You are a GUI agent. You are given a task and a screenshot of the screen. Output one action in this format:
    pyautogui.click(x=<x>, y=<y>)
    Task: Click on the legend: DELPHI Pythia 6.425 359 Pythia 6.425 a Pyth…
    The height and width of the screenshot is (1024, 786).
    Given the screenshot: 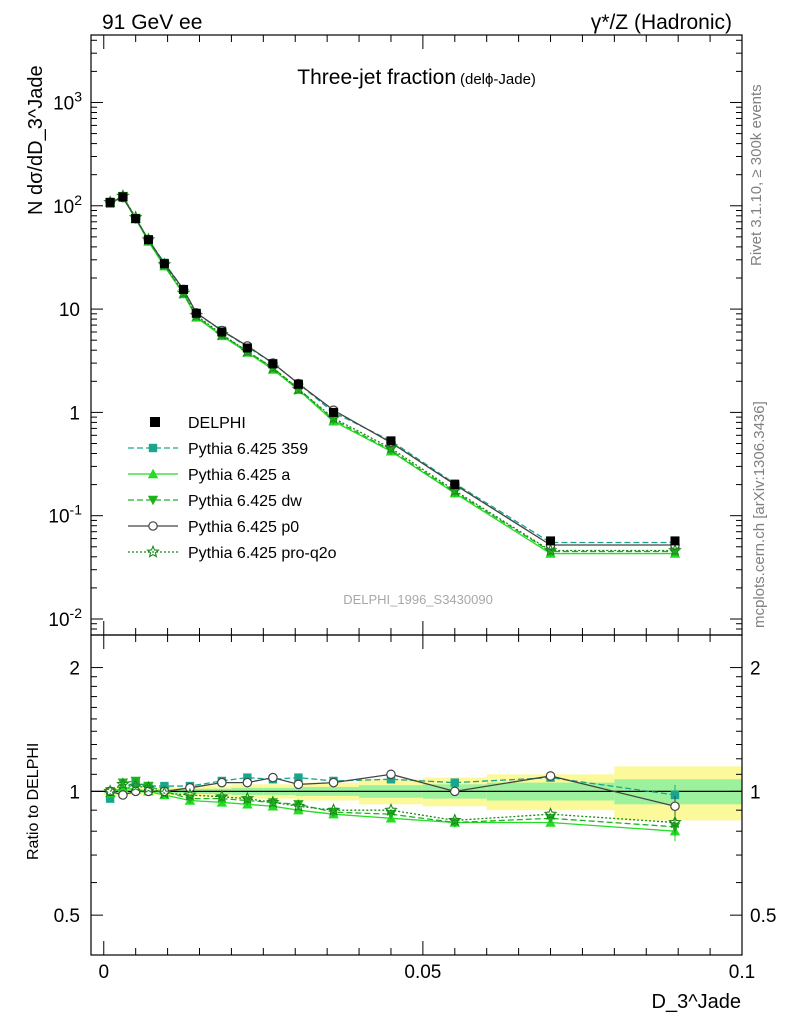 What is the action you would take?
    pyautogui.click(x=232, y=488)
    